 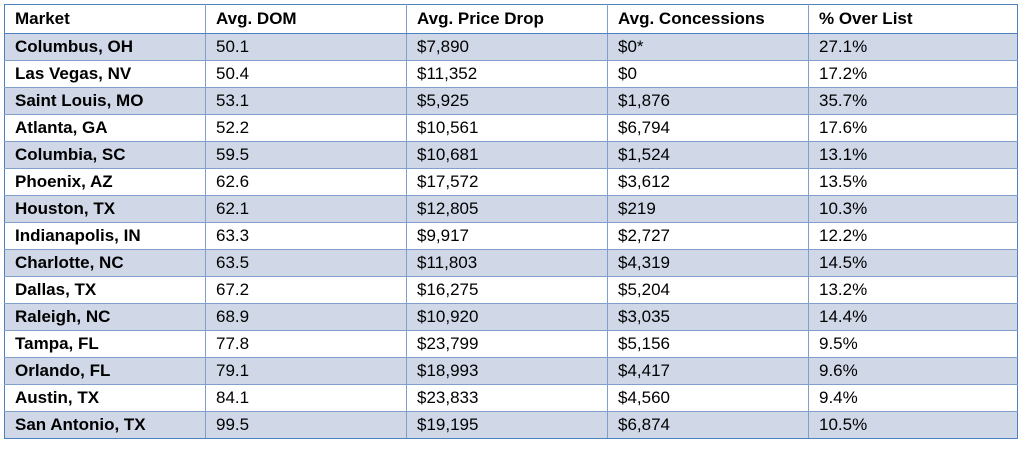 What do you see at coordinates (507, 425) in the screenshot?
I see `avg-price-drop-cell: $19,195` at bounding box center [507, 425].